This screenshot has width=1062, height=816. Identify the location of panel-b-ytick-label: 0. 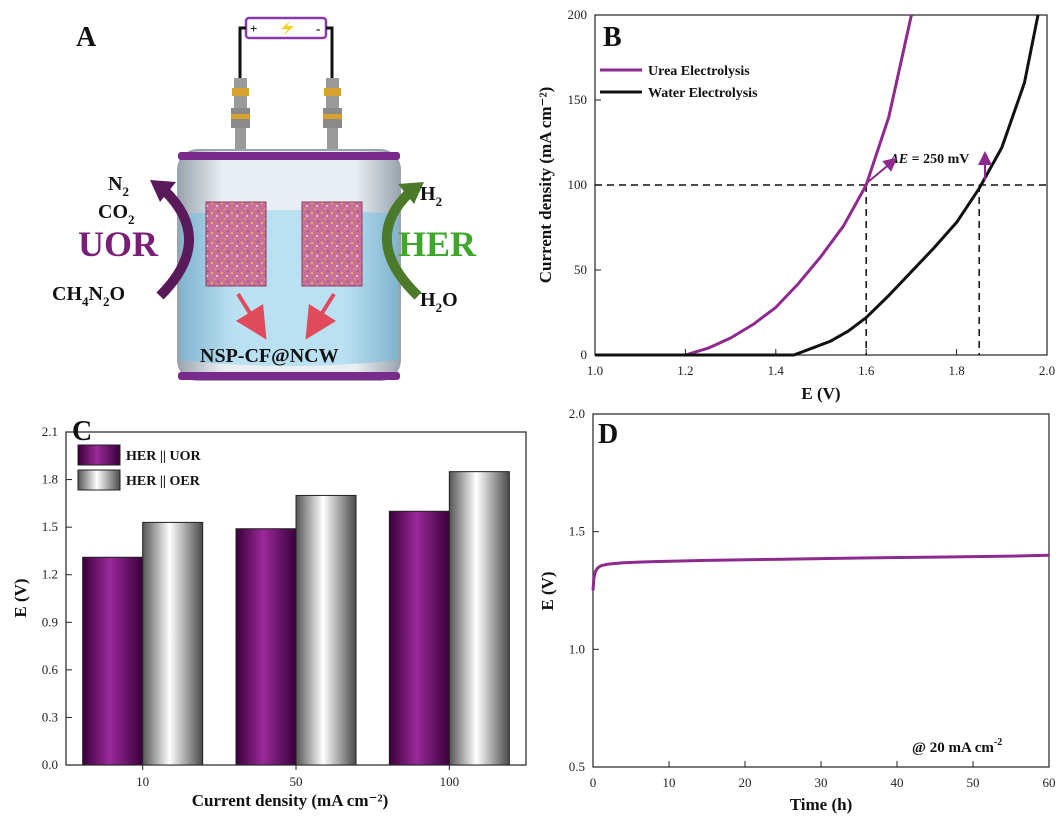
(584, 354).